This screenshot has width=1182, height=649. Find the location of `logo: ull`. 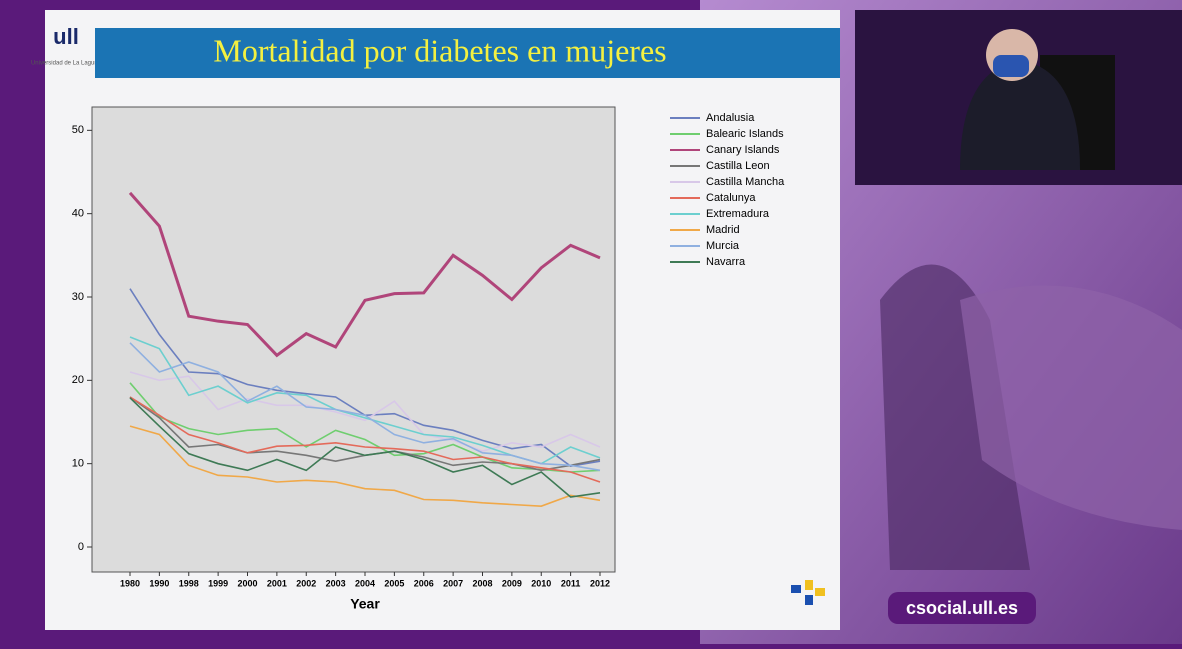

logo: ull is located at coordinates (66, 36).